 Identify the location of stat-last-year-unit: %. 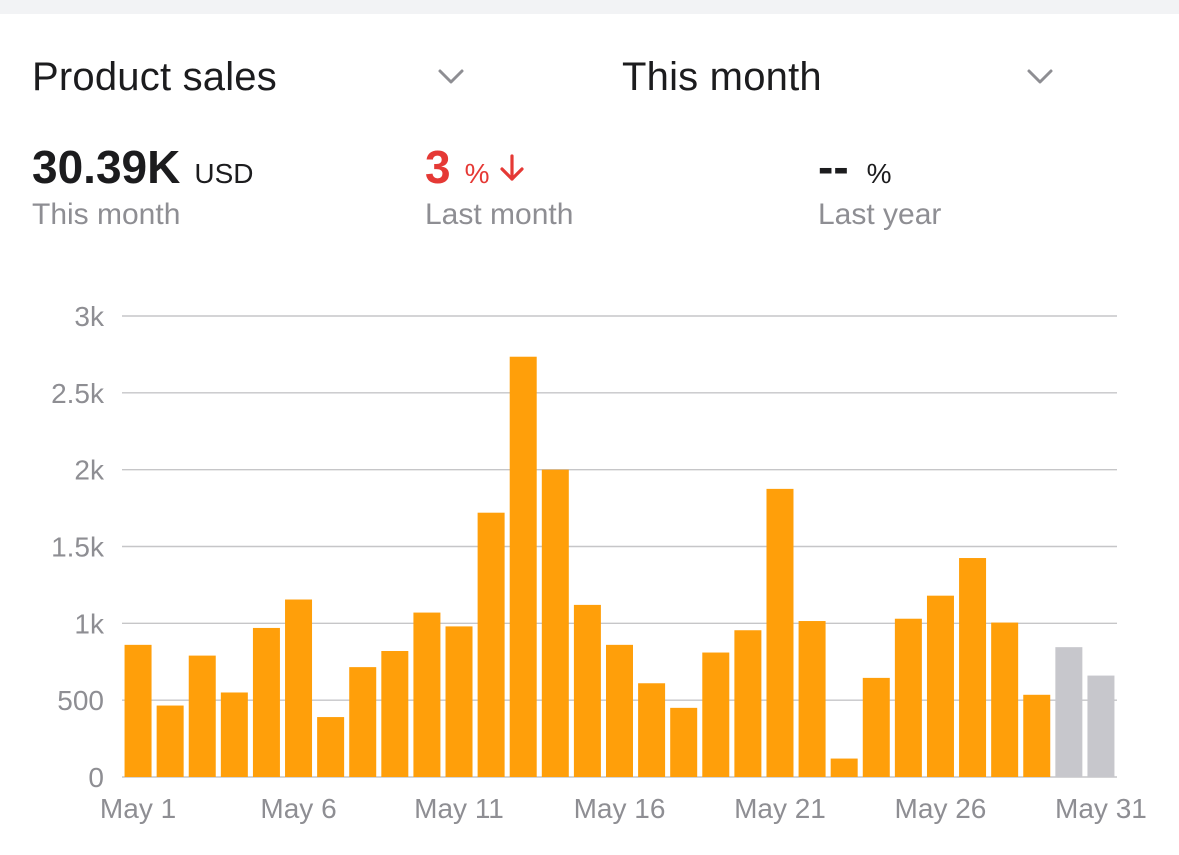
(879, 173).